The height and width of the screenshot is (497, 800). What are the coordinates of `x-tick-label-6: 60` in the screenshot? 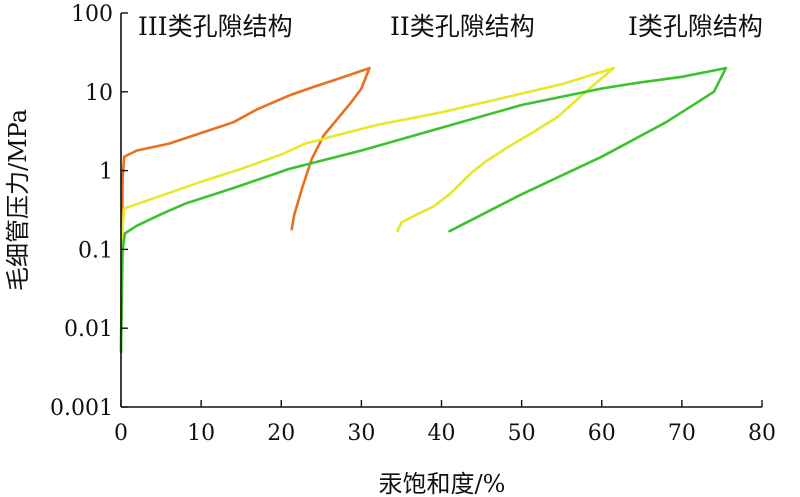 It's located at (602, 433).